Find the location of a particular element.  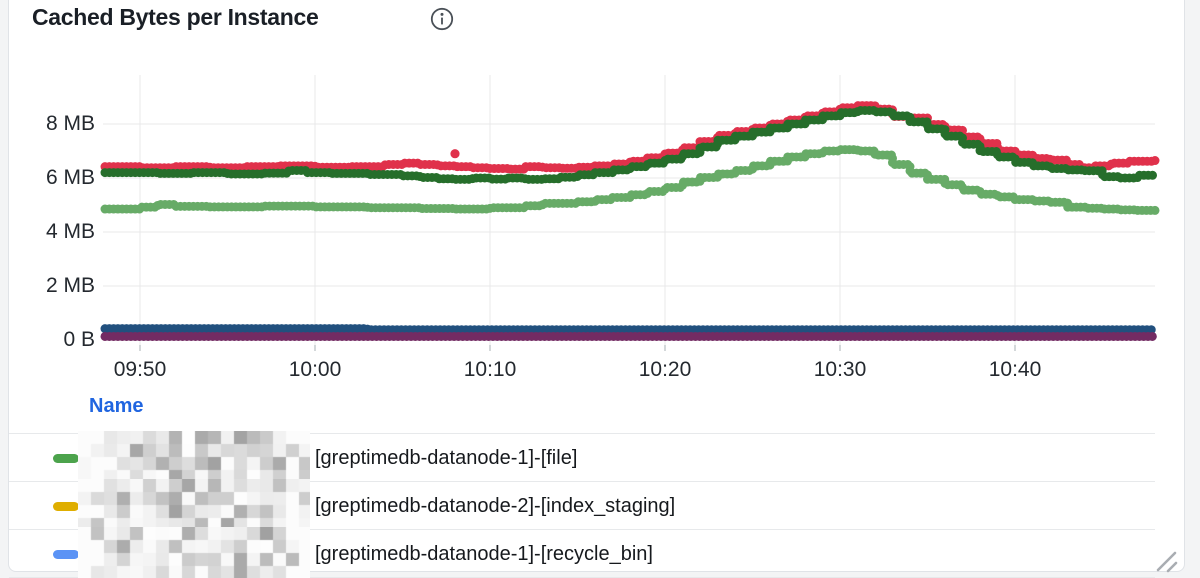

x-axis-tick-label: 10:00 is located at coordinates (315, 369).